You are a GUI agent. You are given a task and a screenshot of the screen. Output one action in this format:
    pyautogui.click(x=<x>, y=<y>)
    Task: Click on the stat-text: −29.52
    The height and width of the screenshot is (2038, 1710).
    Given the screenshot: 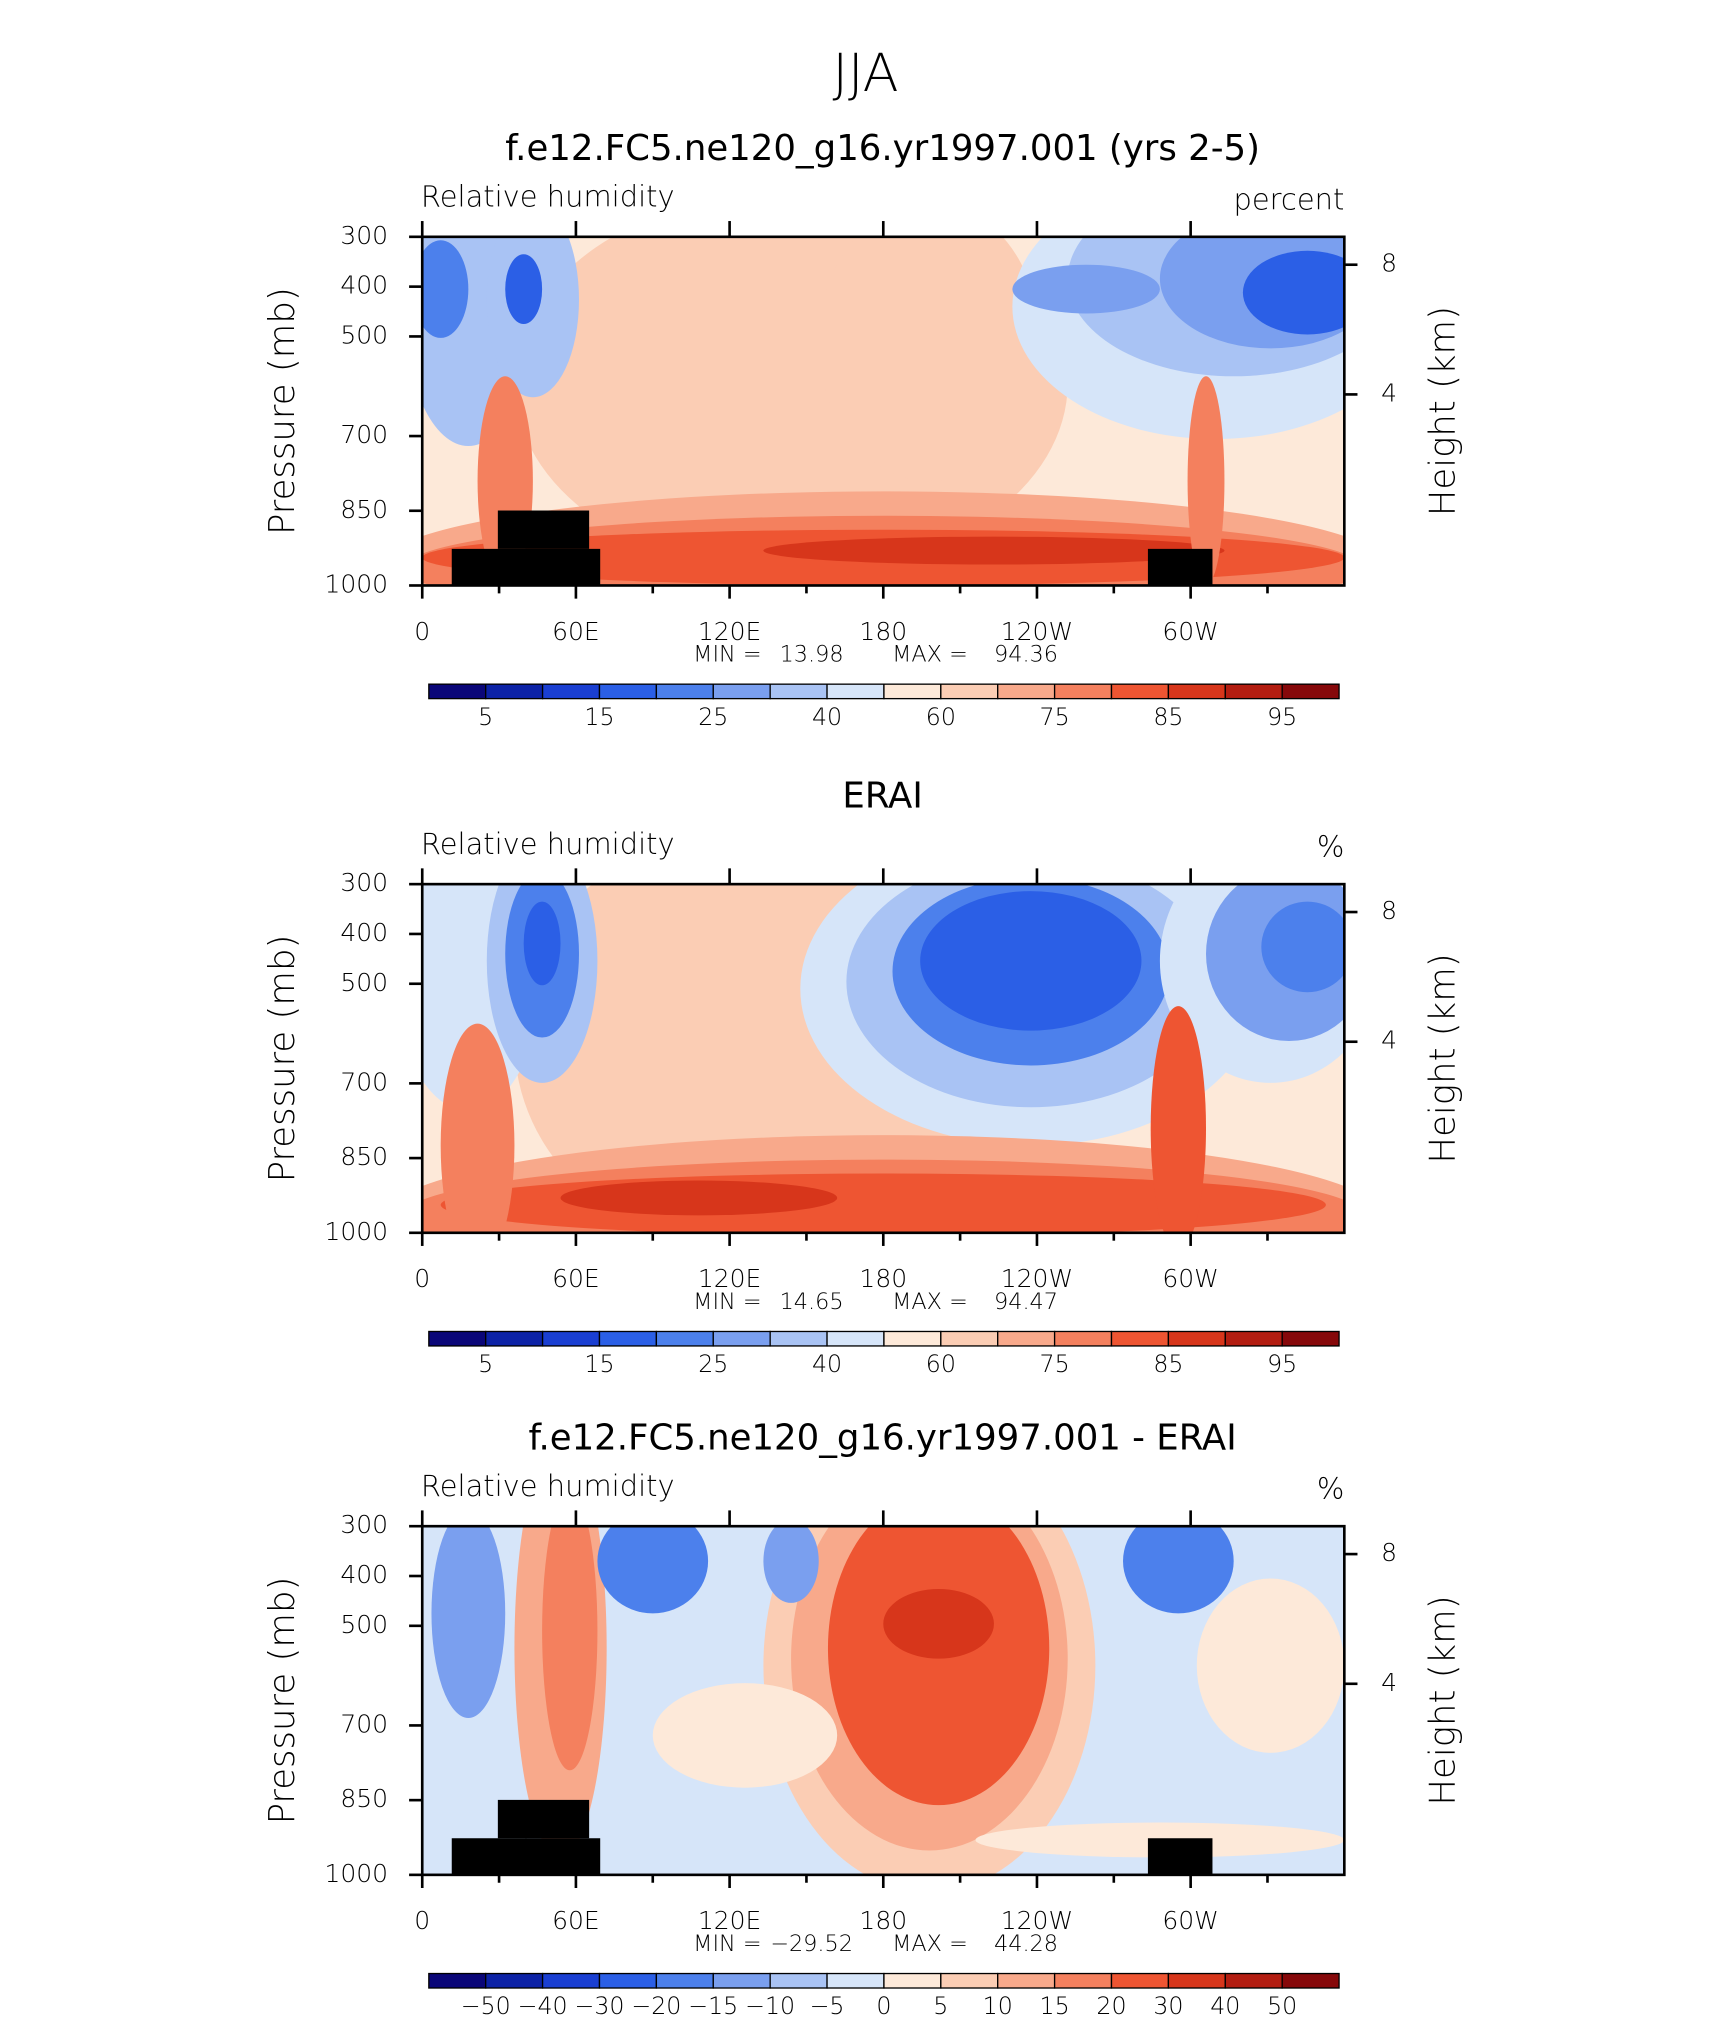 What is the action you would take?
    pyautogui.click(x=811, y=1944)
    